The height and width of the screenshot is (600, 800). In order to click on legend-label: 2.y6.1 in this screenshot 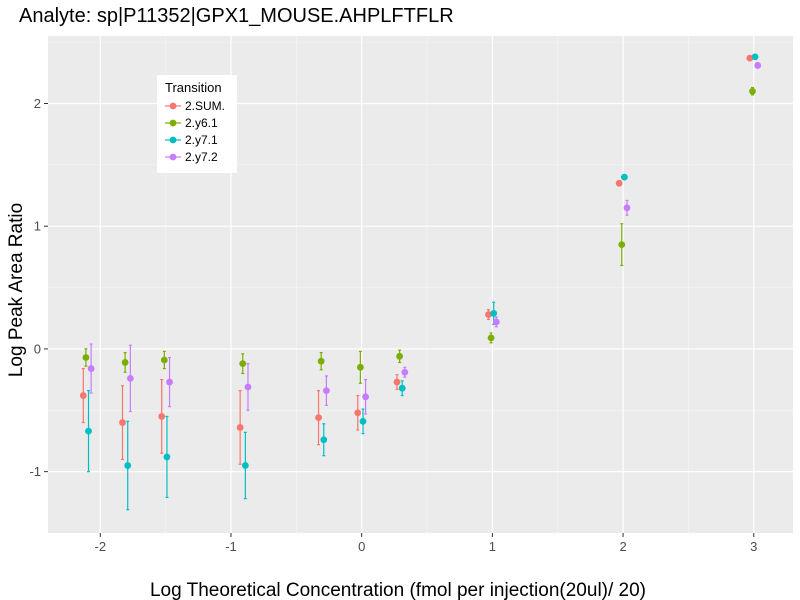, I will do `click(201, 123)`.